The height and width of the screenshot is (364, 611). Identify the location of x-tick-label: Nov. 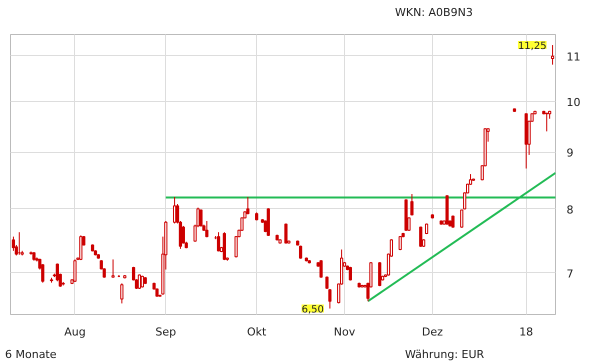
(345, 332).